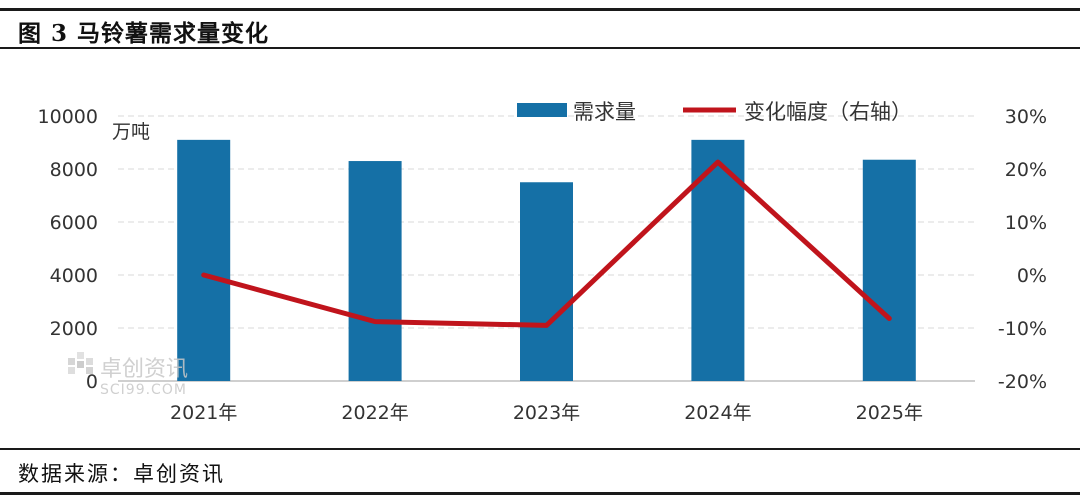 The image size is (1080, 503). I want to click on legend-label-change: 变化幅度（右轴）, so click(828, 112).